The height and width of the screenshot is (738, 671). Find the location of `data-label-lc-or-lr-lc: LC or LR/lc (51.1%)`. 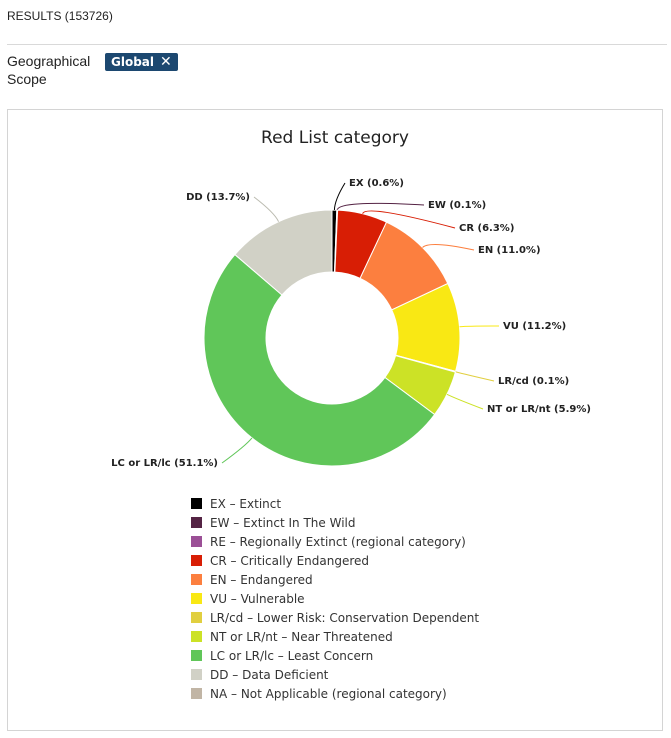

data-label-lc-or-lr-lc: LC or LR/lc (51.1%) is located at coordinates (164, 463).